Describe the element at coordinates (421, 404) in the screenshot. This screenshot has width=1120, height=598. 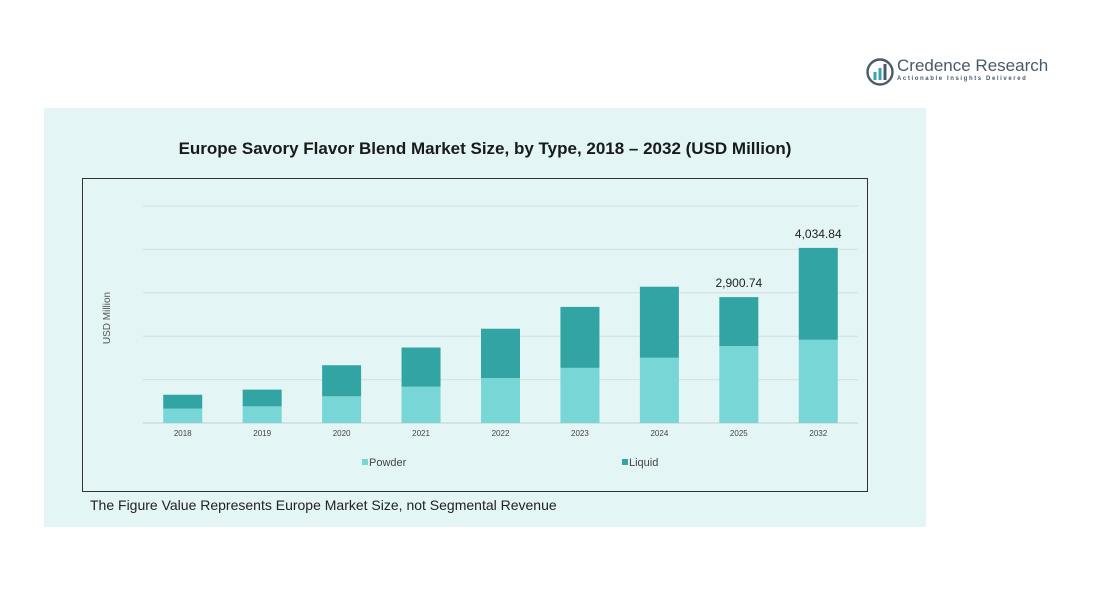
I see `bar-powder-2021` at that location.